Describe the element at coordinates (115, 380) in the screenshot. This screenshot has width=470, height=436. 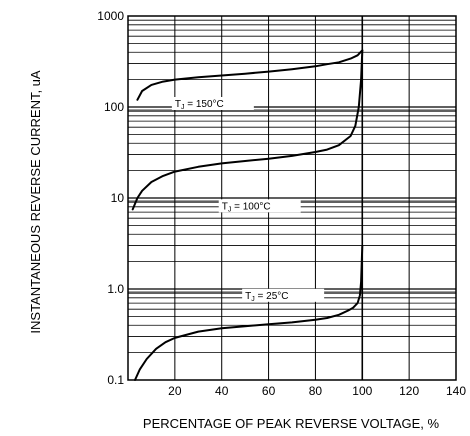
I see `y-tick-label: 0.1` at that location.